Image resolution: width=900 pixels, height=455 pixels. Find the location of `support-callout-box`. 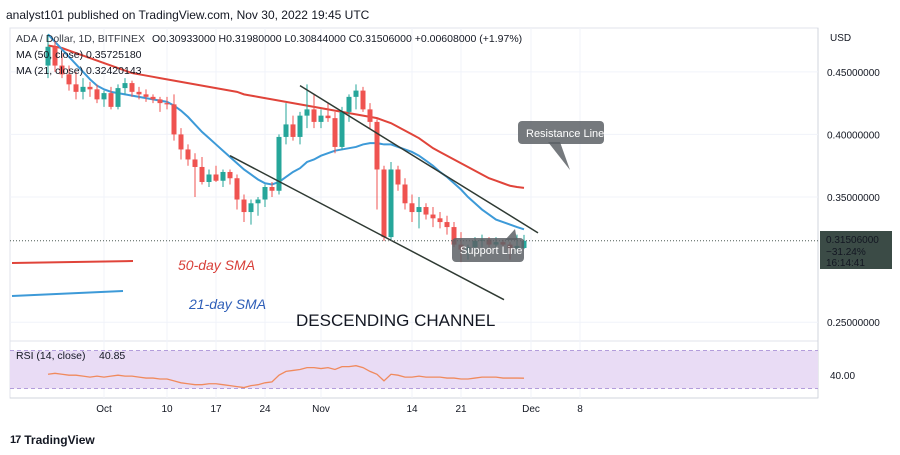

support-callout-box is located at coordinates (488, 250).